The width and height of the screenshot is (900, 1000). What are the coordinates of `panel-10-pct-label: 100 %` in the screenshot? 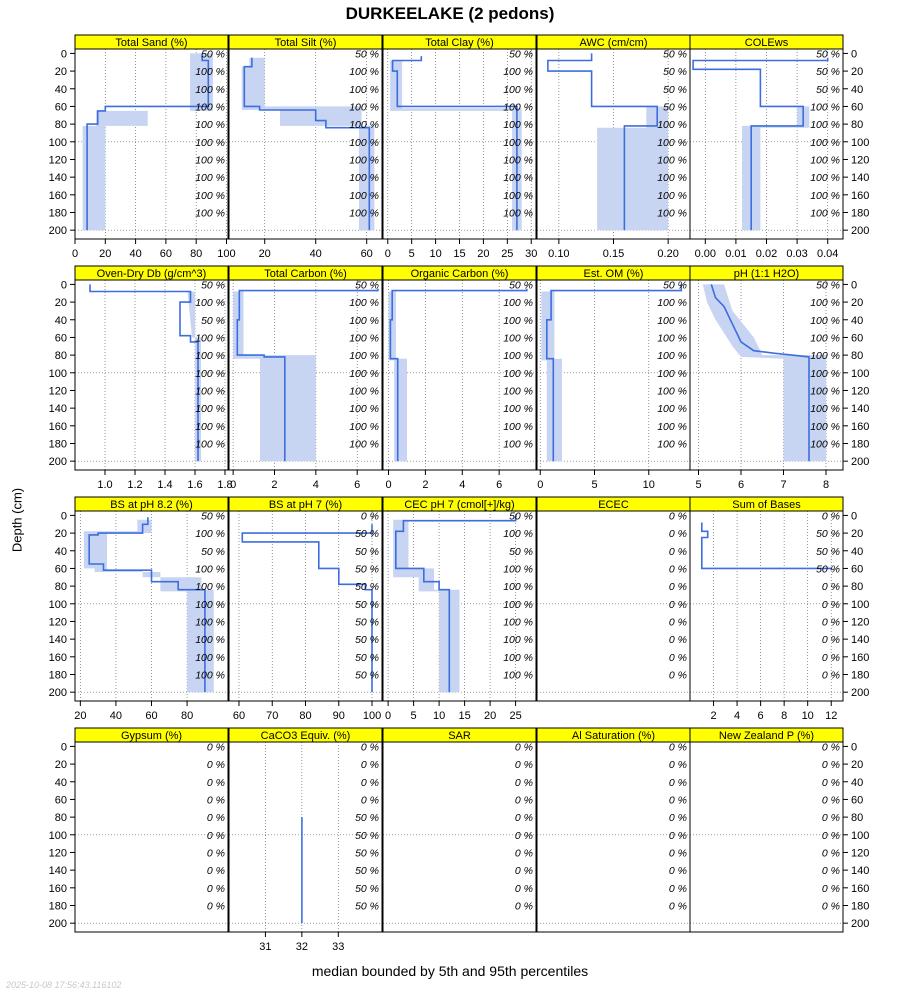 It's located at (210, 569).